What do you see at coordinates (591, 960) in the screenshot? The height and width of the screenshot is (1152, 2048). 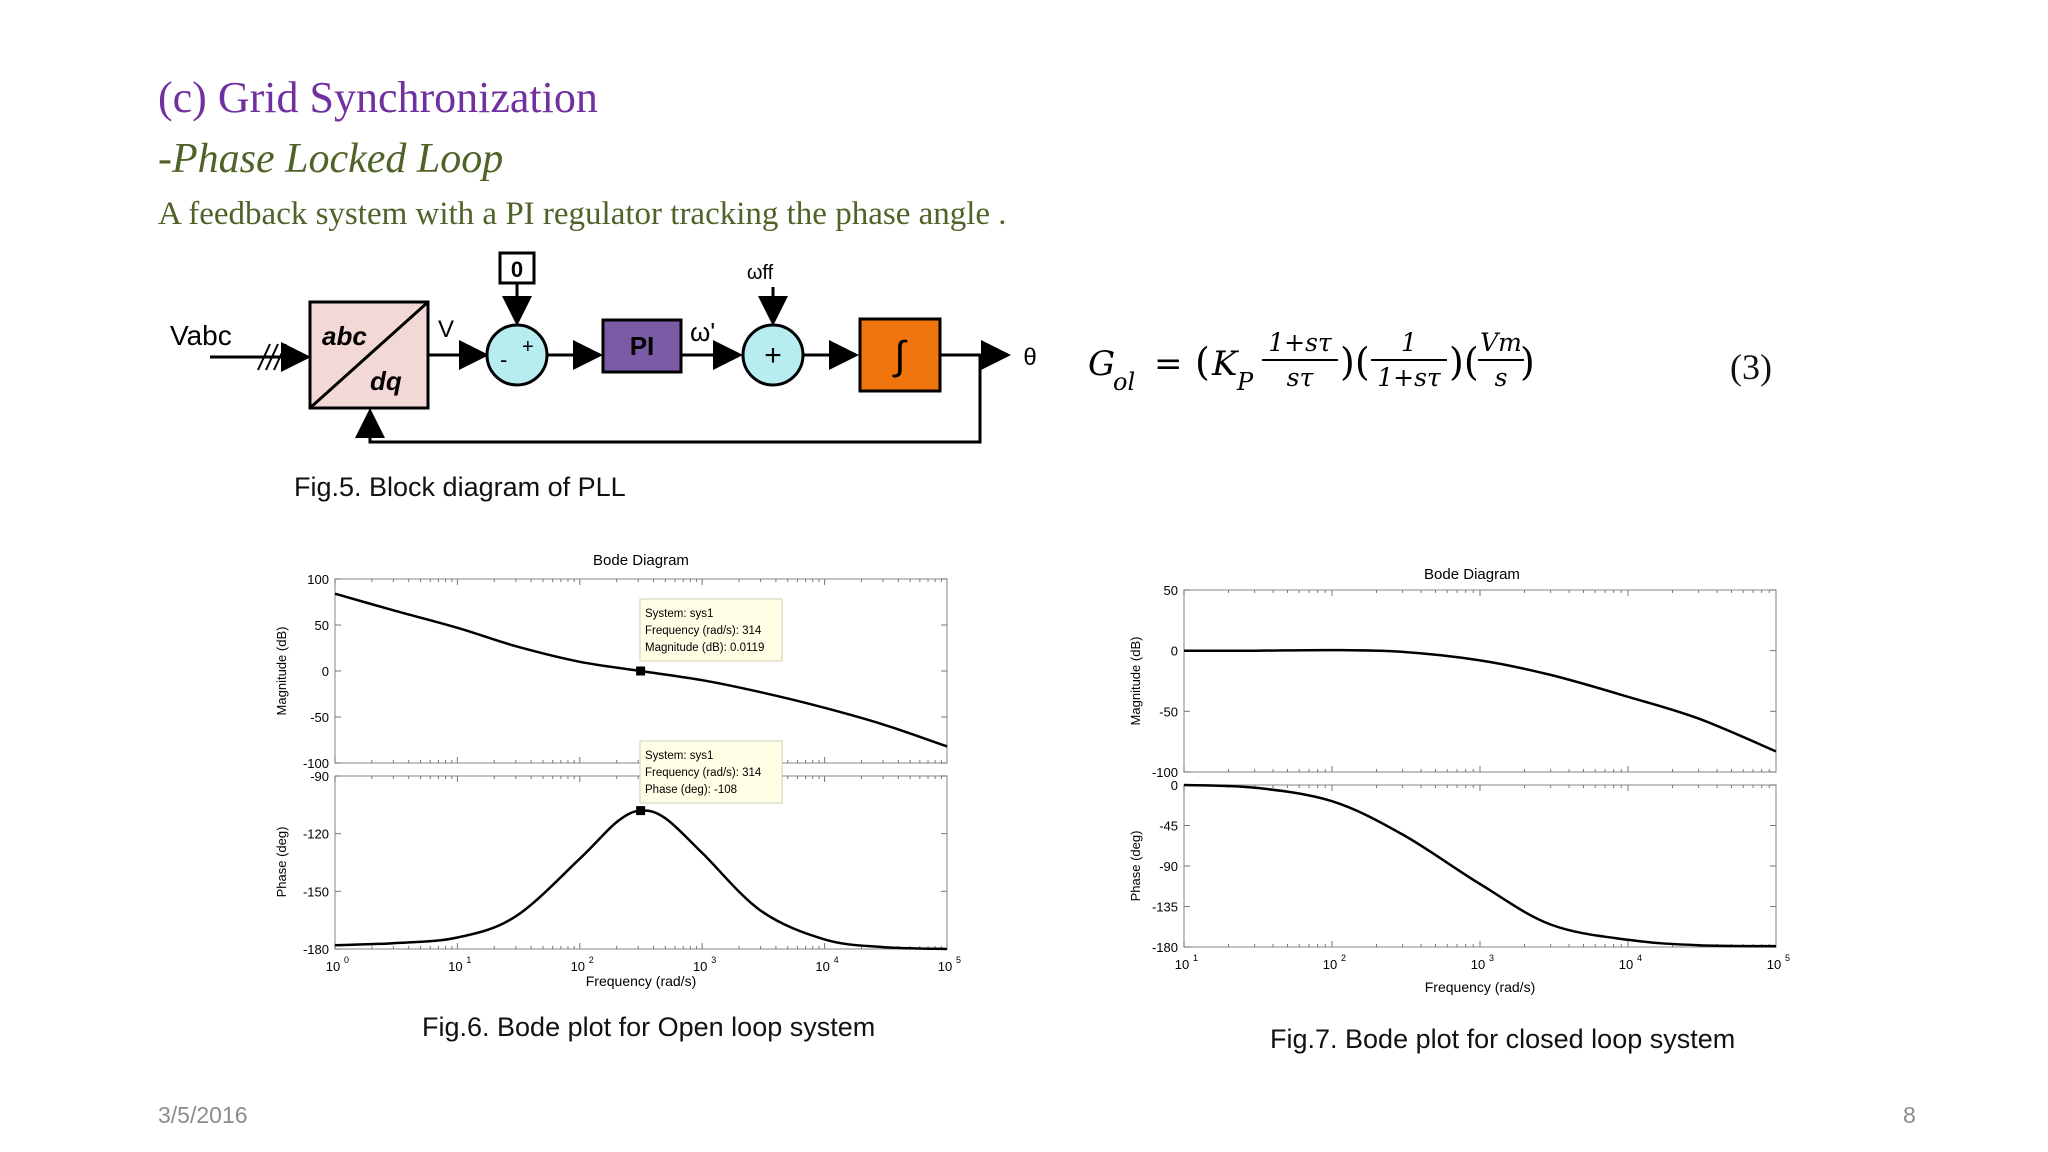 I see `bode1-x-tick-exponent: 2` at bounding box center [591, 960].